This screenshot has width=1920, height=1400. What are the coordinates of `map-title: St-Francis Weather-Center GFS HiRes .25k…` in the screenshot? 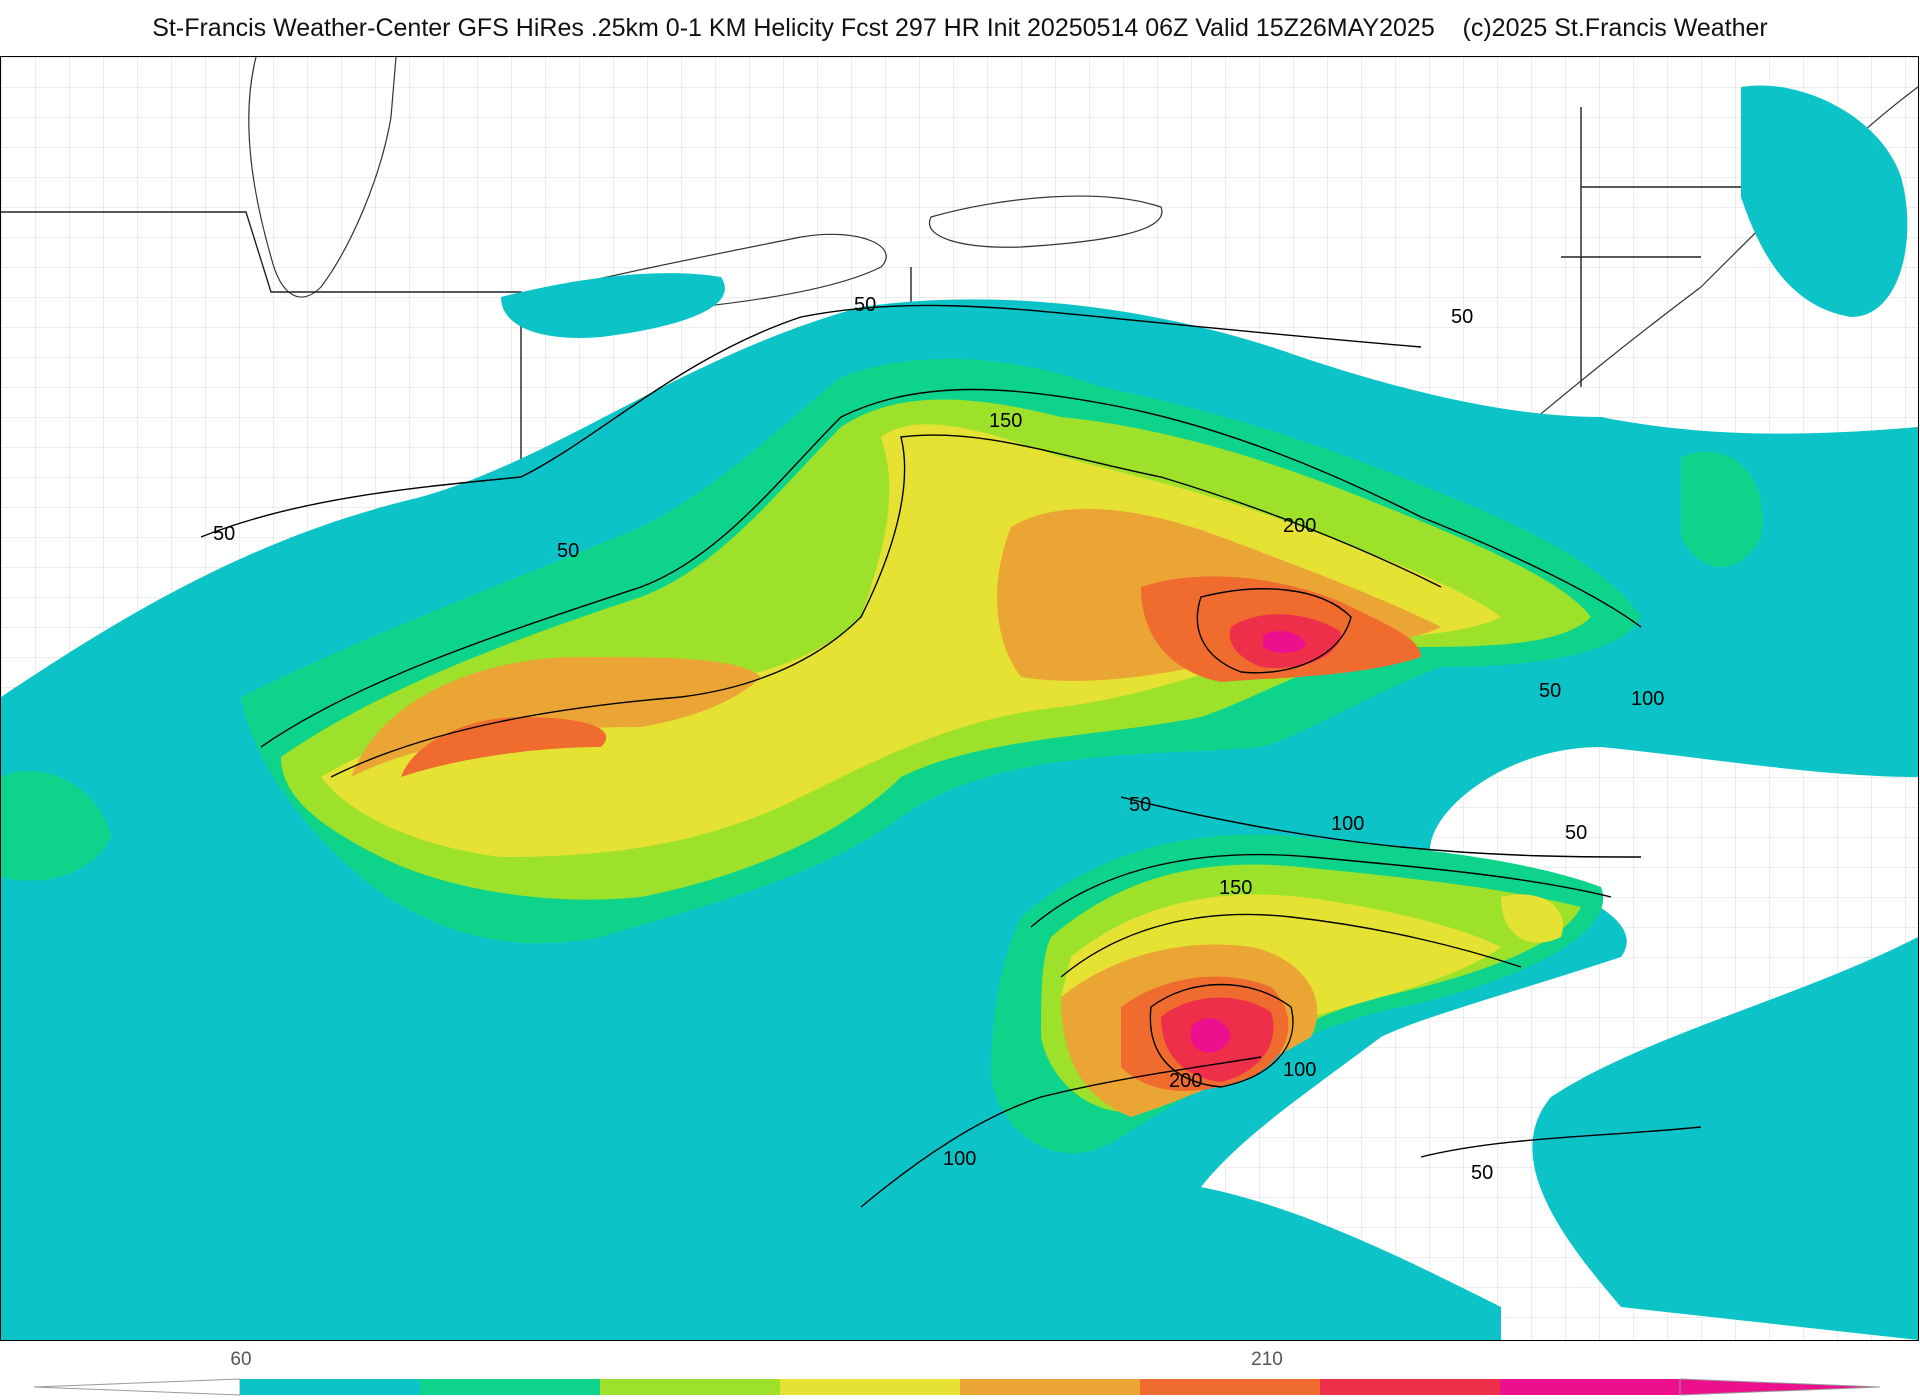 It's located at (960, 28).